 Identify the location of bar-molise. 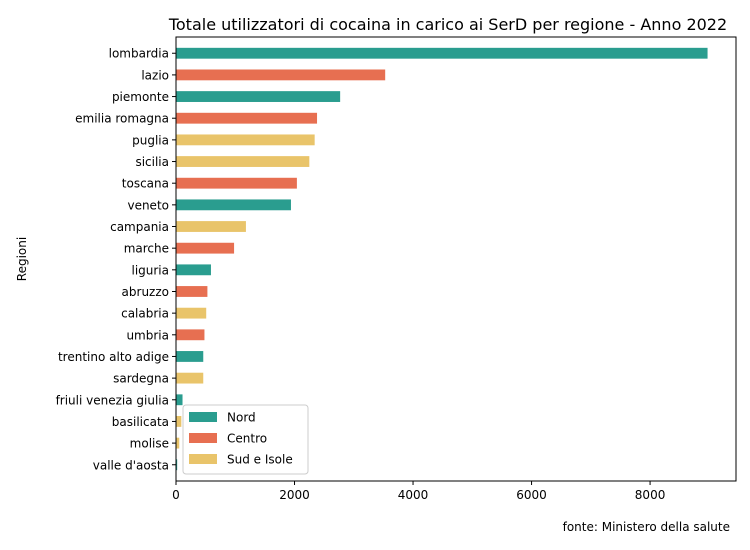
(178, 443).